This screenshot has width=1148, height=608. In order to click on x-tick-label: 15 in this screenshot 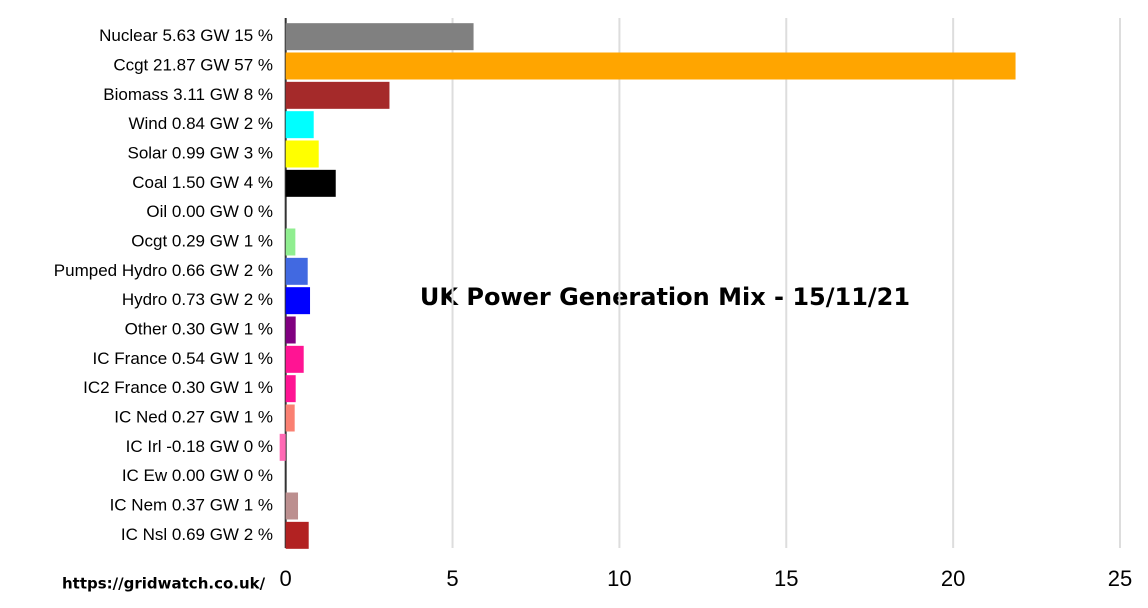, I will do `click(786, 578)`.